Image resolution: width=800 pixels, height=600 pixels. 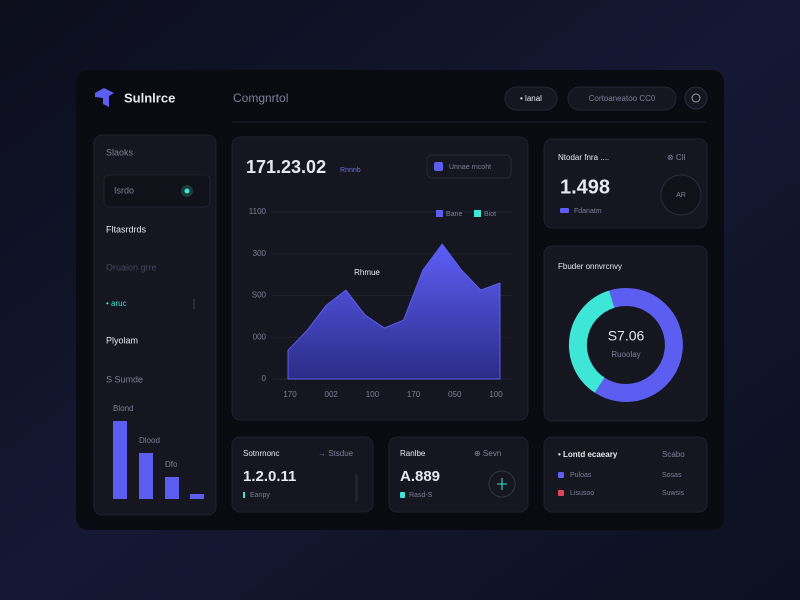 I want to click on stat-indicator, so click(x=564, y=210).